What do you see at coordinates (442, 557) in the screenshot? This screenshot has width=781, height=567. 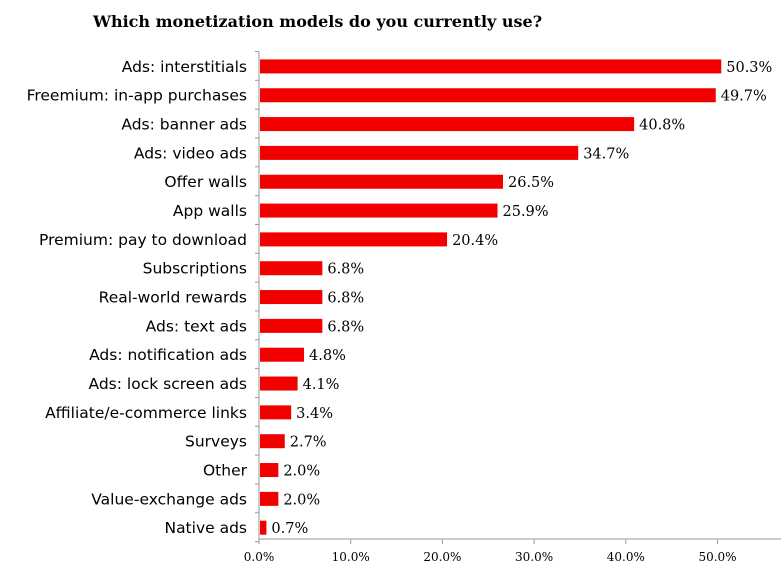 I see `x-tick-label: 20.0%` at bounding box center [442, 557].